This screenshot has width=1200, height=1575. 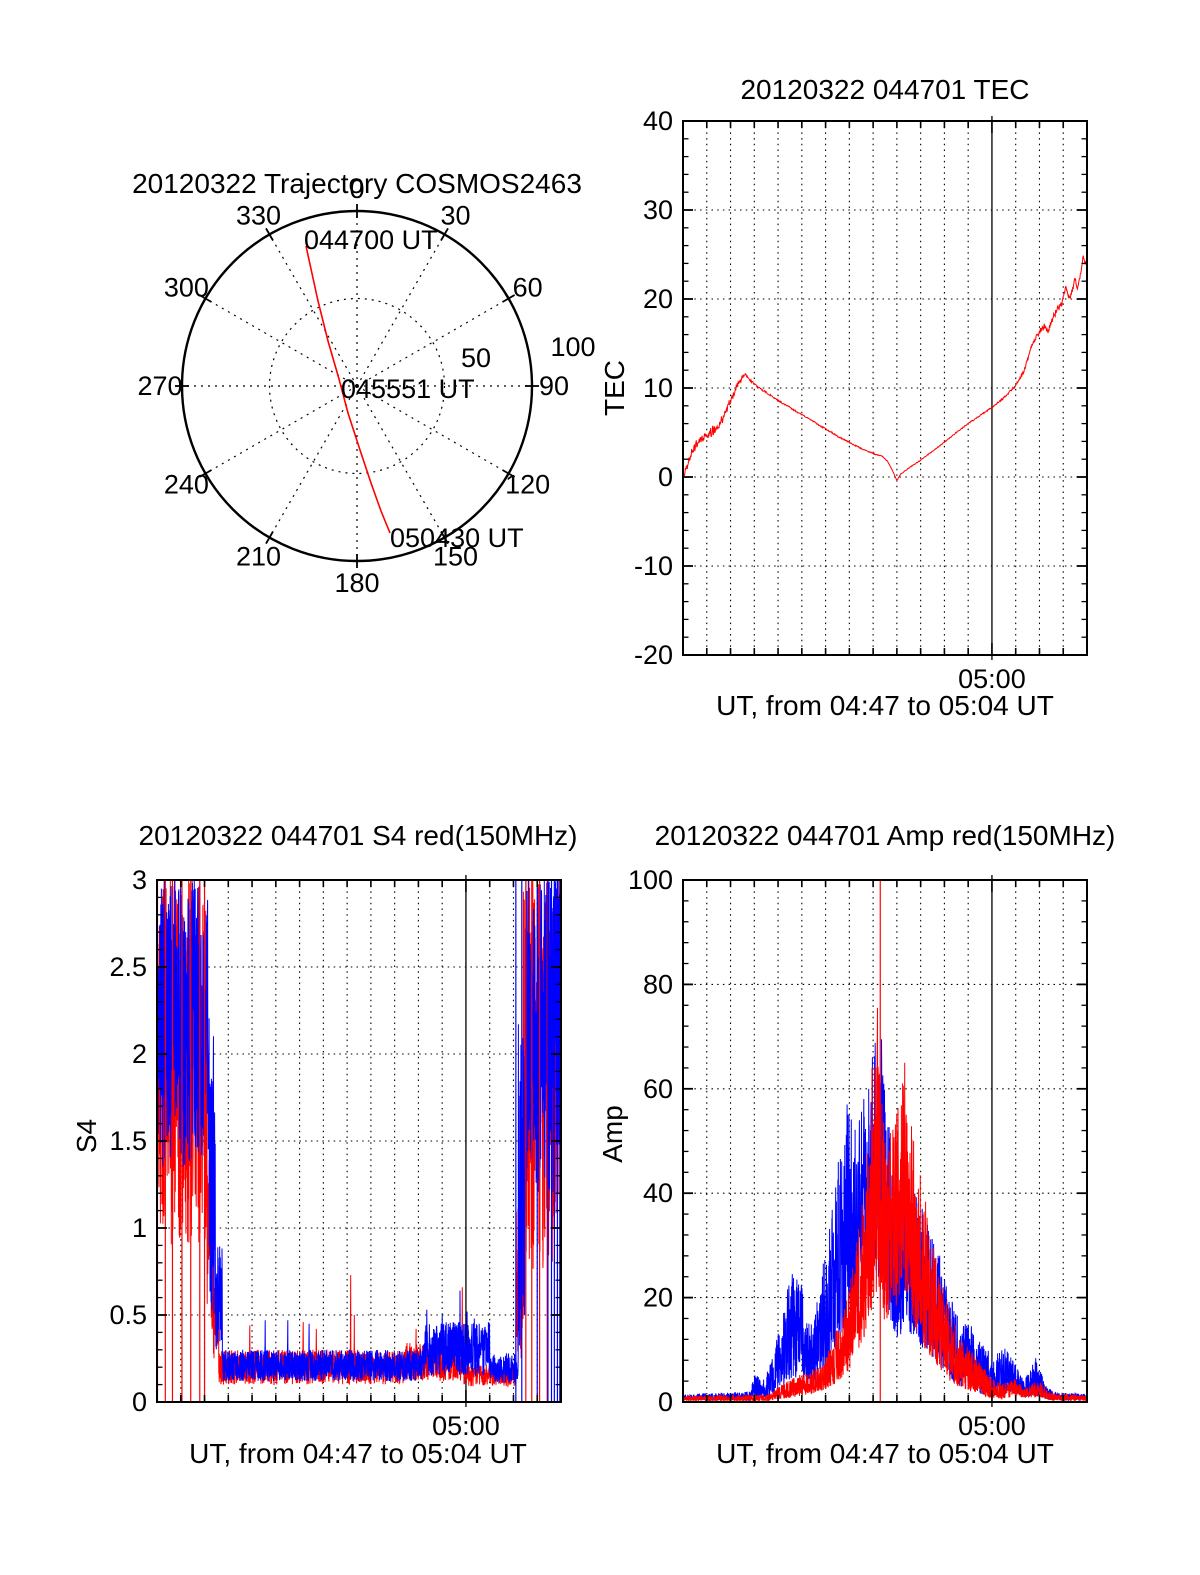 I want to click on amp-ytick-label: 100, so click(x=650, y=880).